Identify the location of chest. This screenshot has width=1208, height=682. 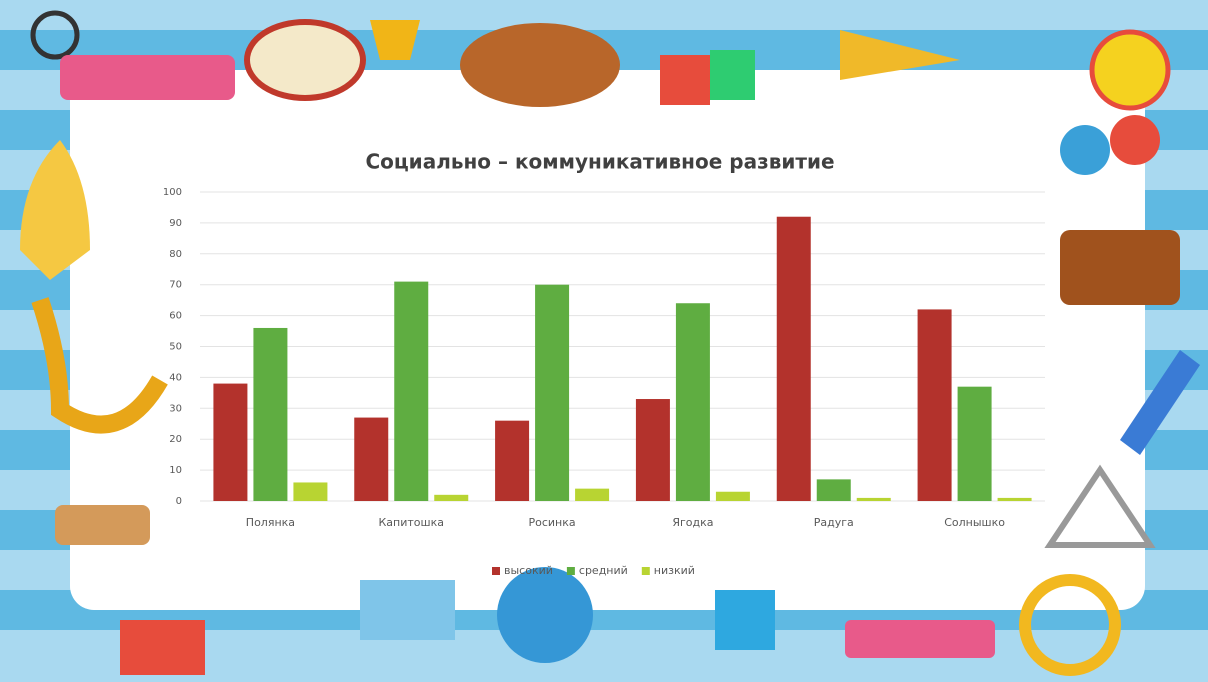
(1120, 267).